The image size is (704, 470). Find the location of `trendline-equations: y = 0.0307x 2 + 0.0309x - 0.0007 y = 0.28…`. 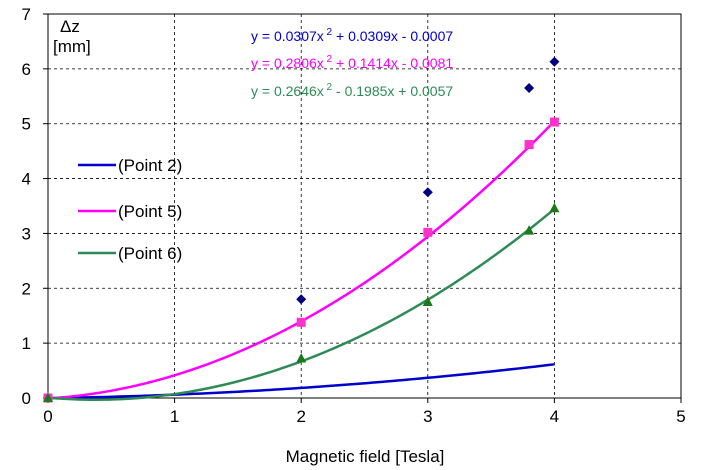

trendline-equations: y = 0.0307x 2 + 0.0309x - 0.0007 y = 0.28… is located at coordinates (352, 63).